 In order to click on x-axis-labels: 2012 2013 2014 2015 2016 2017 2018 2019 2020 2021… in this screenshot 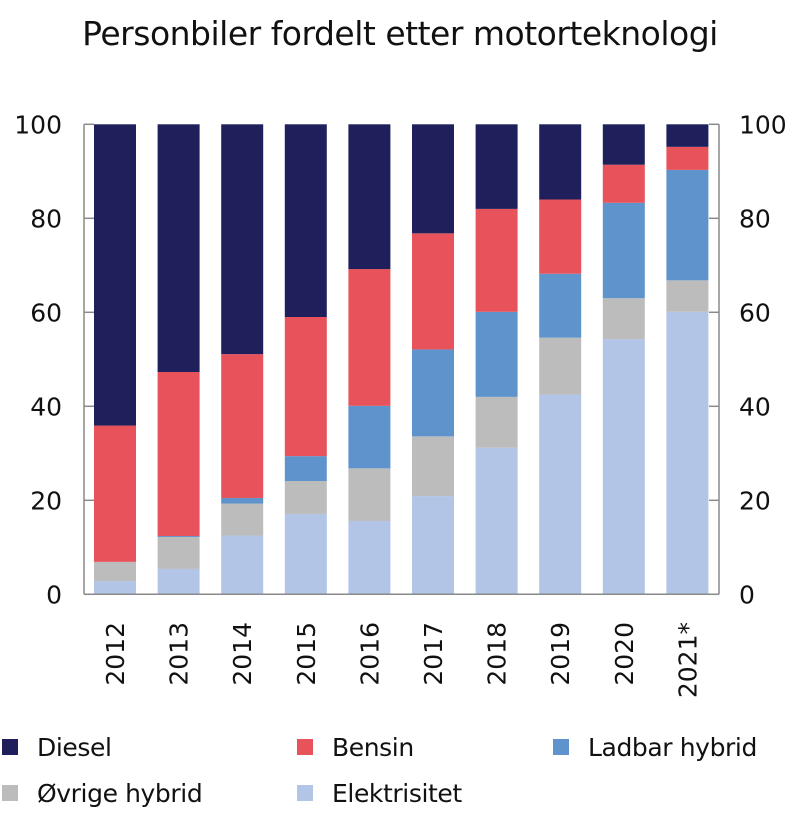, I will do `click(401, 660)`.